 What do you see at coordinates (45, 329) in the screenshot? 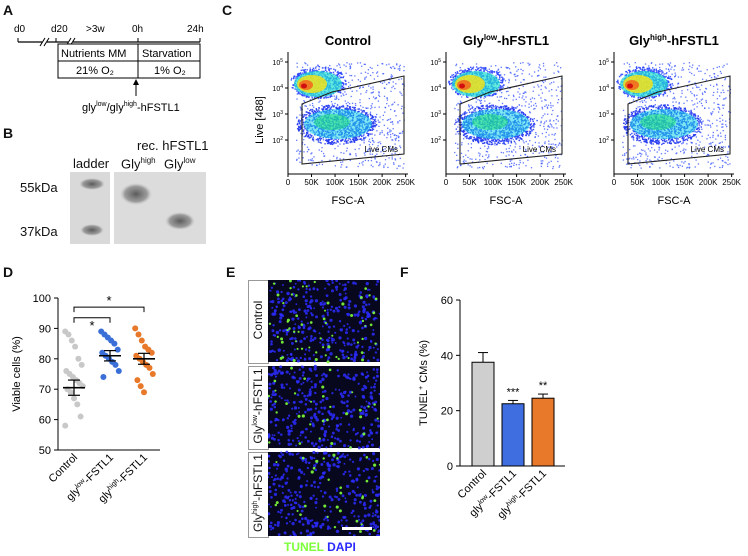
I see `scatter-ytick-label-90: 90` at bounding box center [45, 329].